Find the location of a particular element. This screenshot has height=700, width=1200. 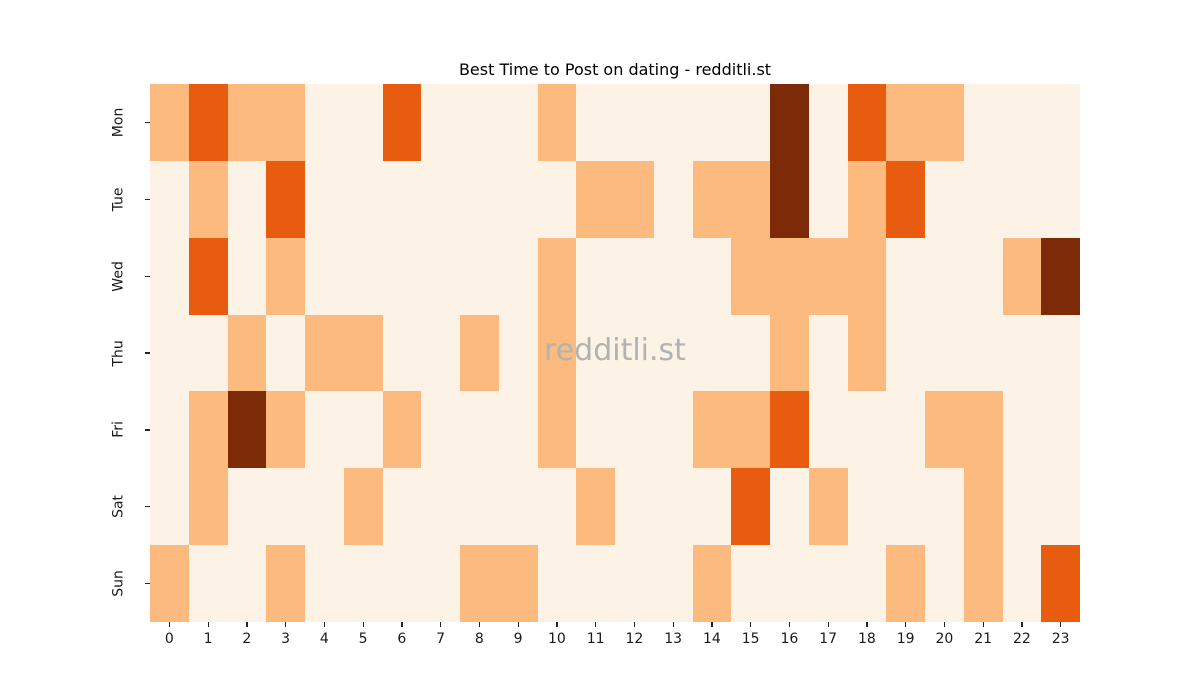

x-axis-slot: 8 is located at coordinates (479, 639).